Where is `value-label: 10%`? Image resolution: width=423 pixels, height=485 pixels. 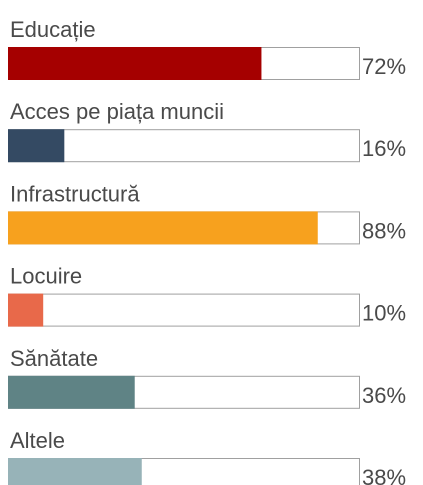 value-label: 10% is located at coordinates (384, 313).